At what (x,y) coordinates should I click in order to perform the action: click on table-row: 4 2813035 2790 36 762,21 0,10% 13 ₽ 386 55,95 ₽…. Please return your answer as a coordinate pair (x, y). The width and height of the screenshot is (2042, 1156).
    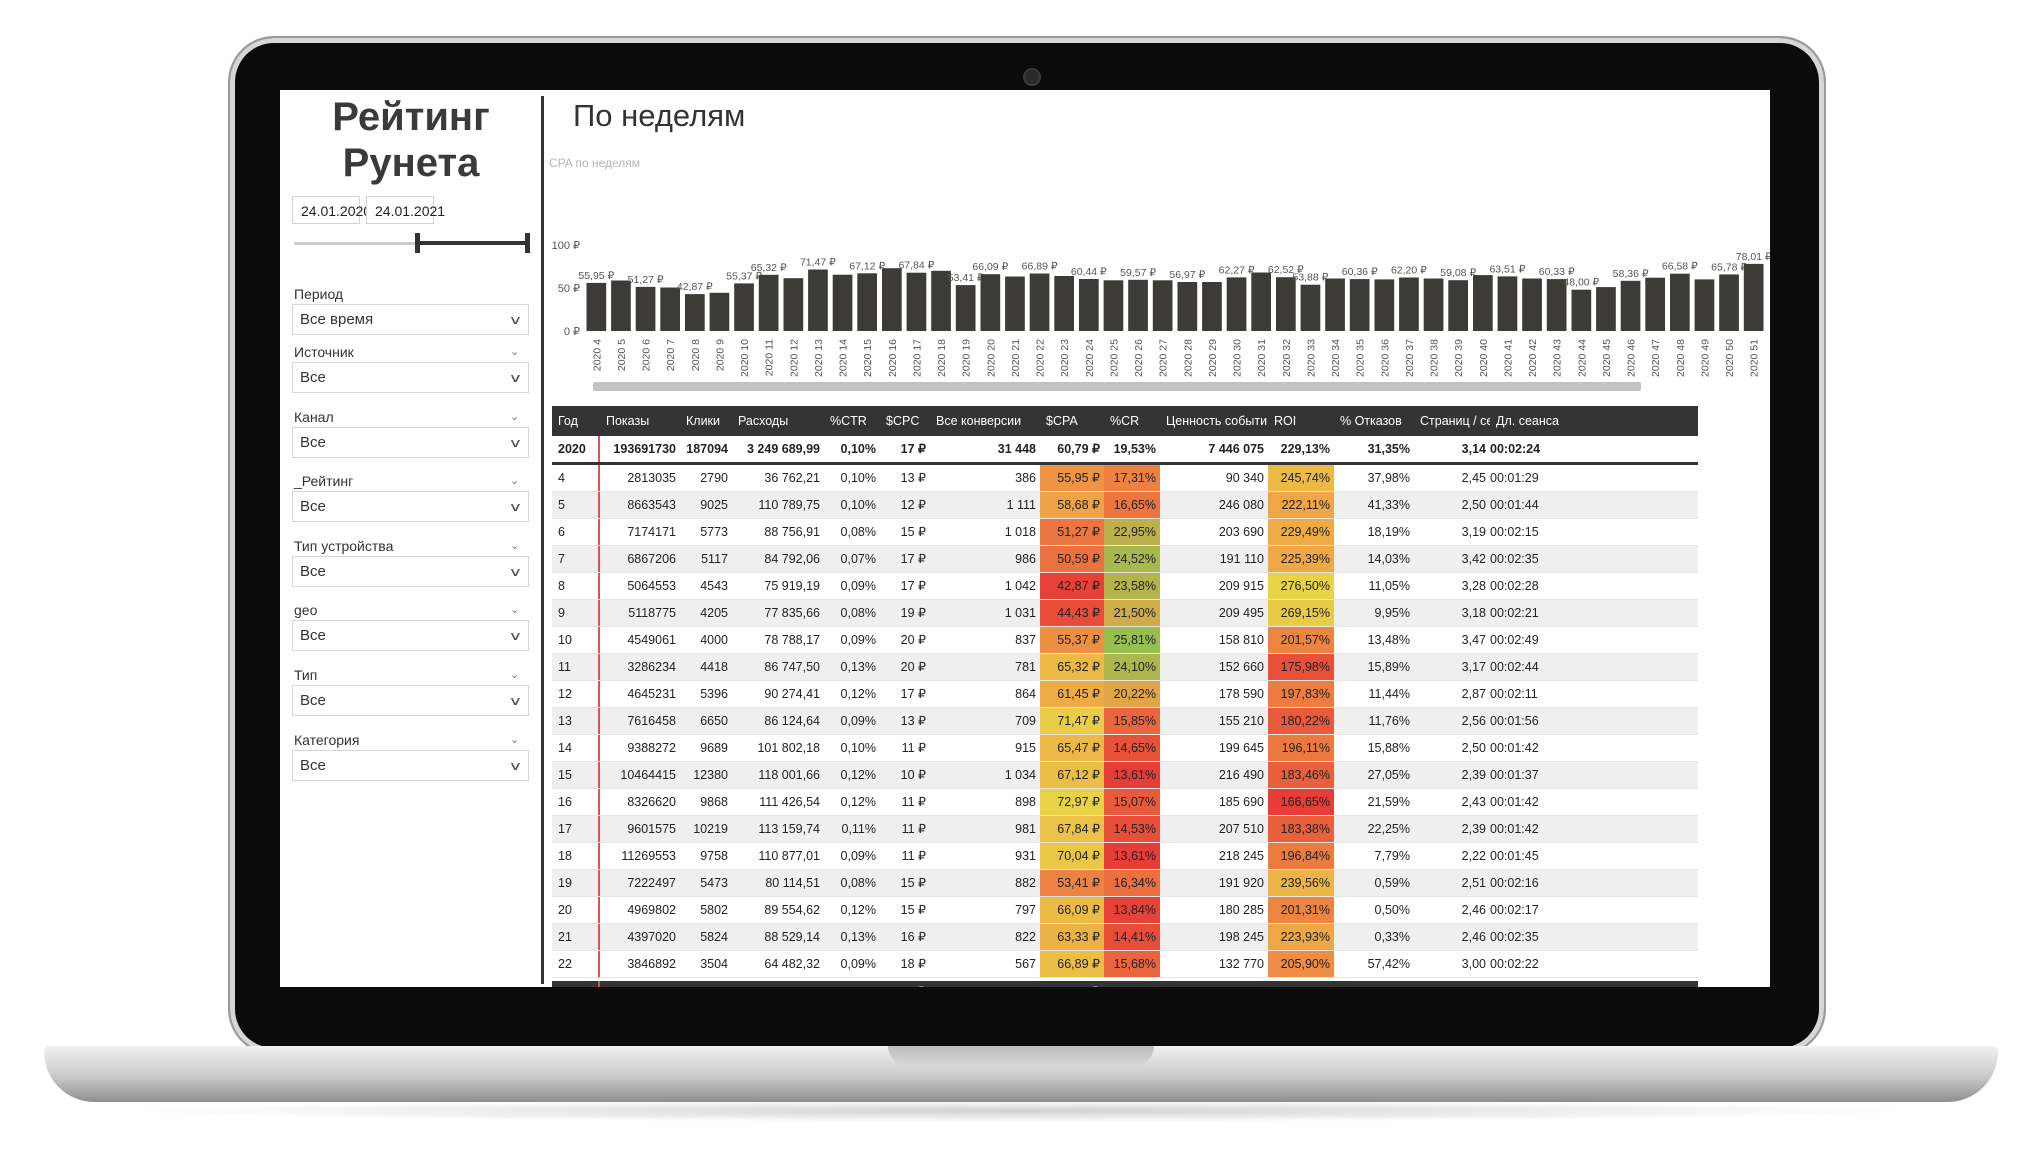
    Looking at the image, I should click on (1125, 478).